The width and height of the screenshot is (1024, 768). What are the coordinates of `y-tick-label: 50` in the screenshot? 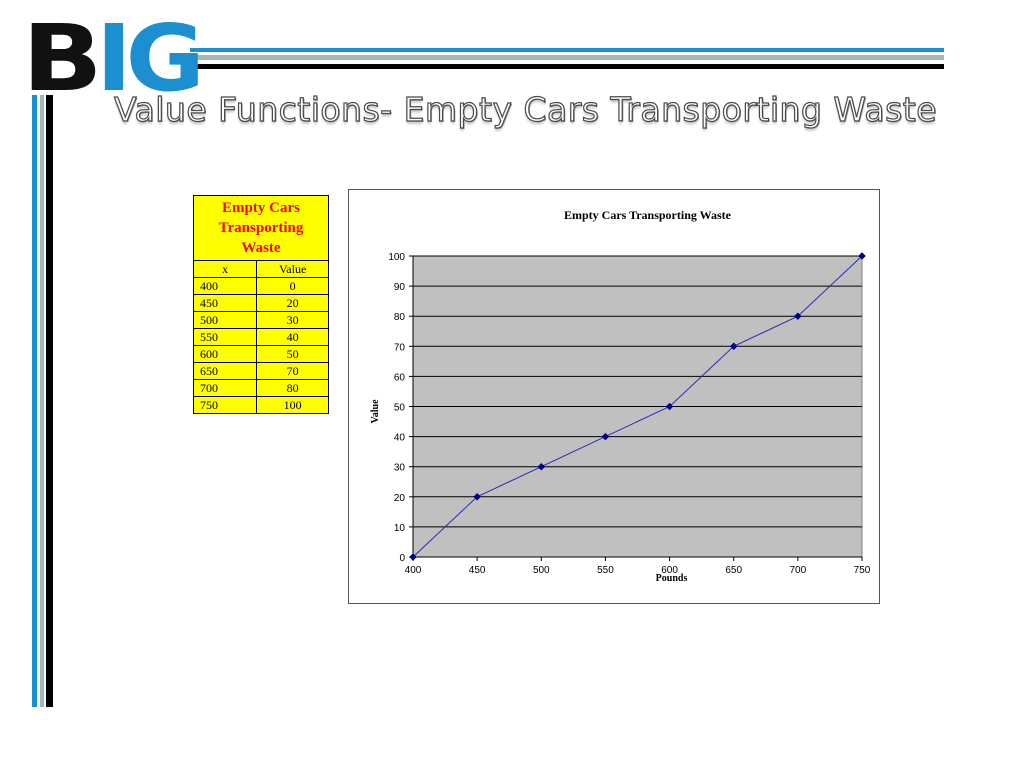 It's located at (400, 408).